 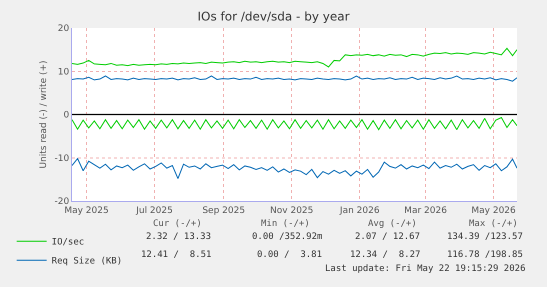 What do you see at coordinates (86, 211) in the screenshot?
I see `x-tick-label: May 2025` at bounding box center [86, 211].